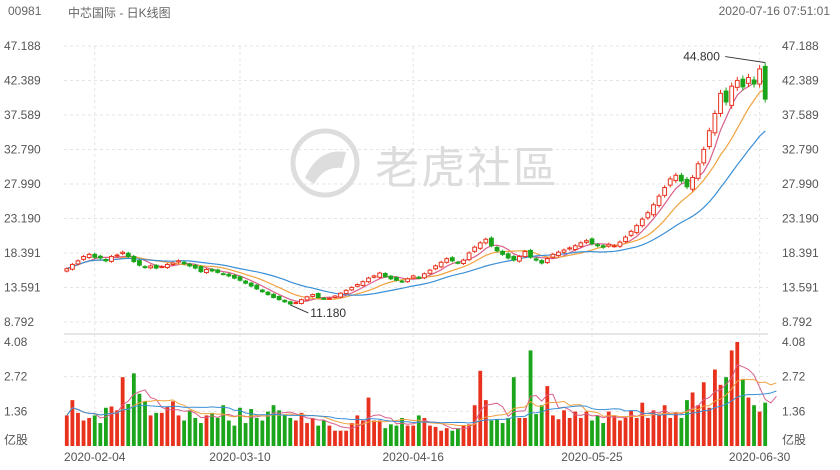  What do you see at coordinates (800, 184) in the screenshot?
I see `y-tick-label-right: 27.990` at bounding box center [800, 184].